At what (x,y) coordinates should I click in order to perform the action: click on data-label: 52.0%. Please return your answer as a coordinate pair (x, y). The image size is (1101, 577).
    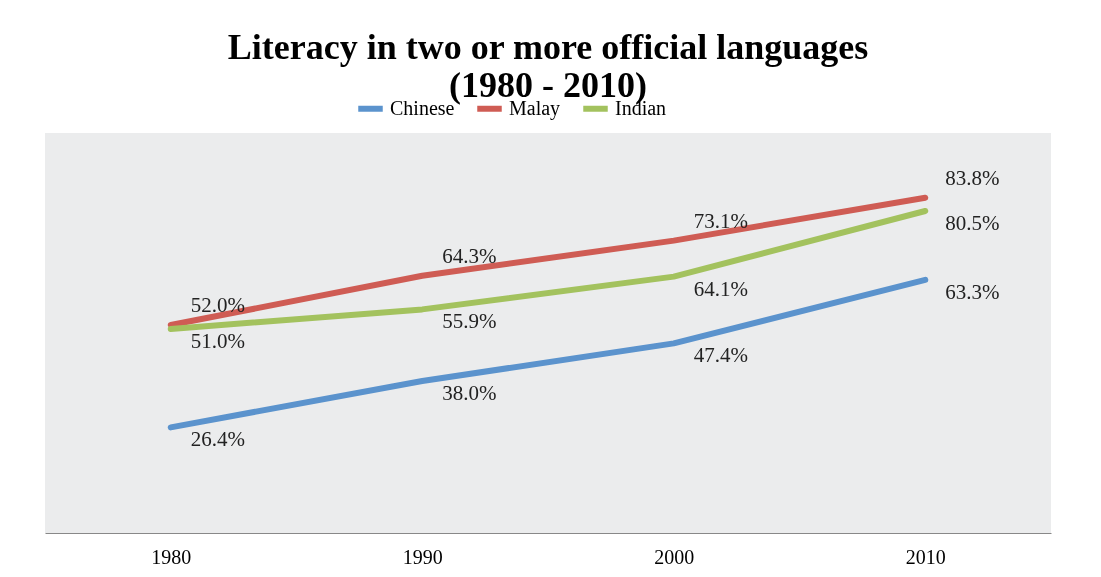
    Looking at the image, I should click on (217, 305).